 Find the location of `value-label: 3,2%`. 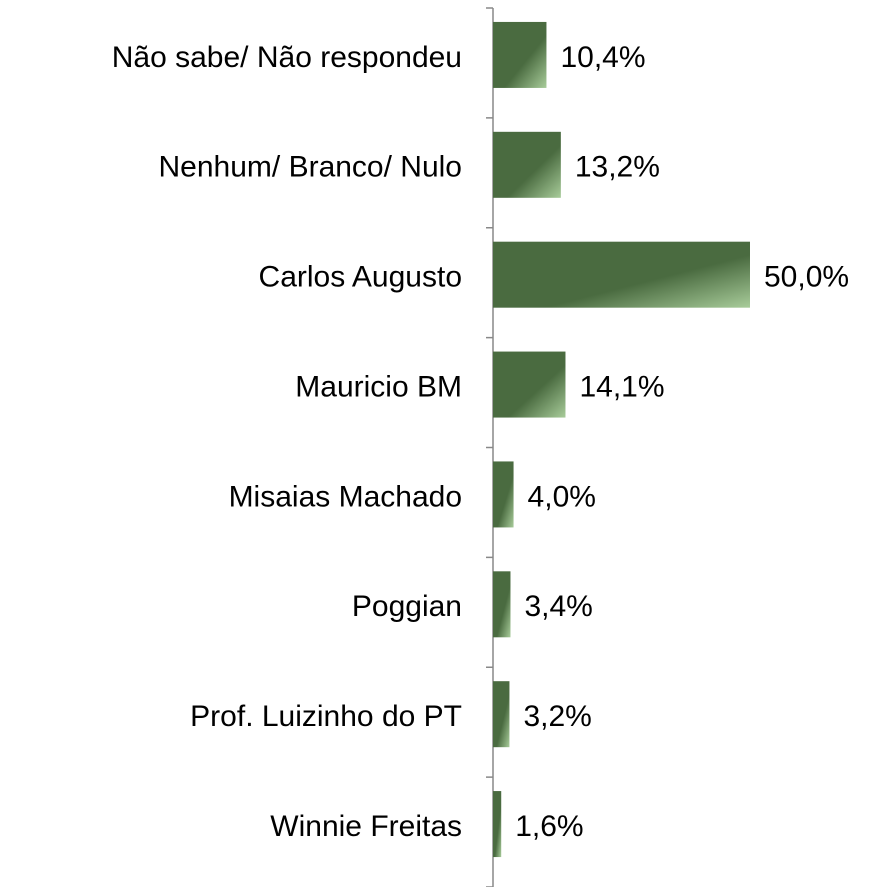

value-label: 3,2% is located at coordinates (557, 716).